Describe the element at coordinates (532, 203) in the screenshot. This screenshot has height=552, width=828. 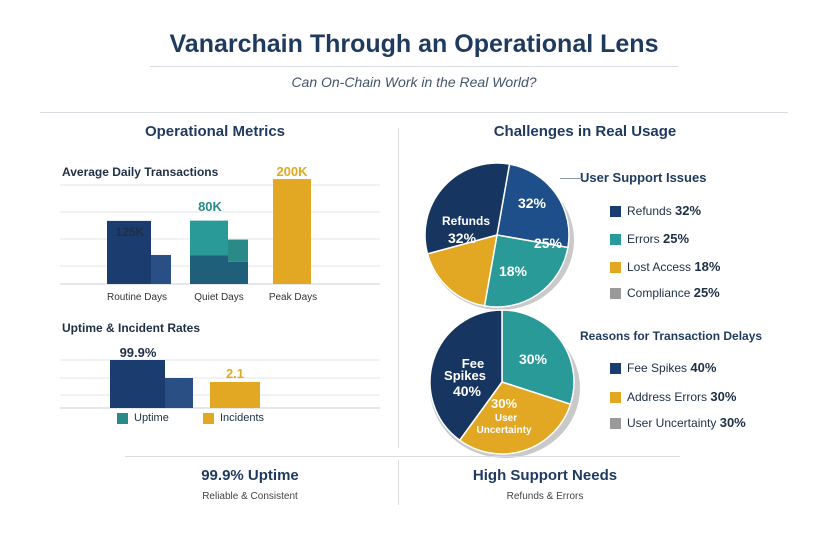
I see `slice-pct-compliance: 32%` at that location.